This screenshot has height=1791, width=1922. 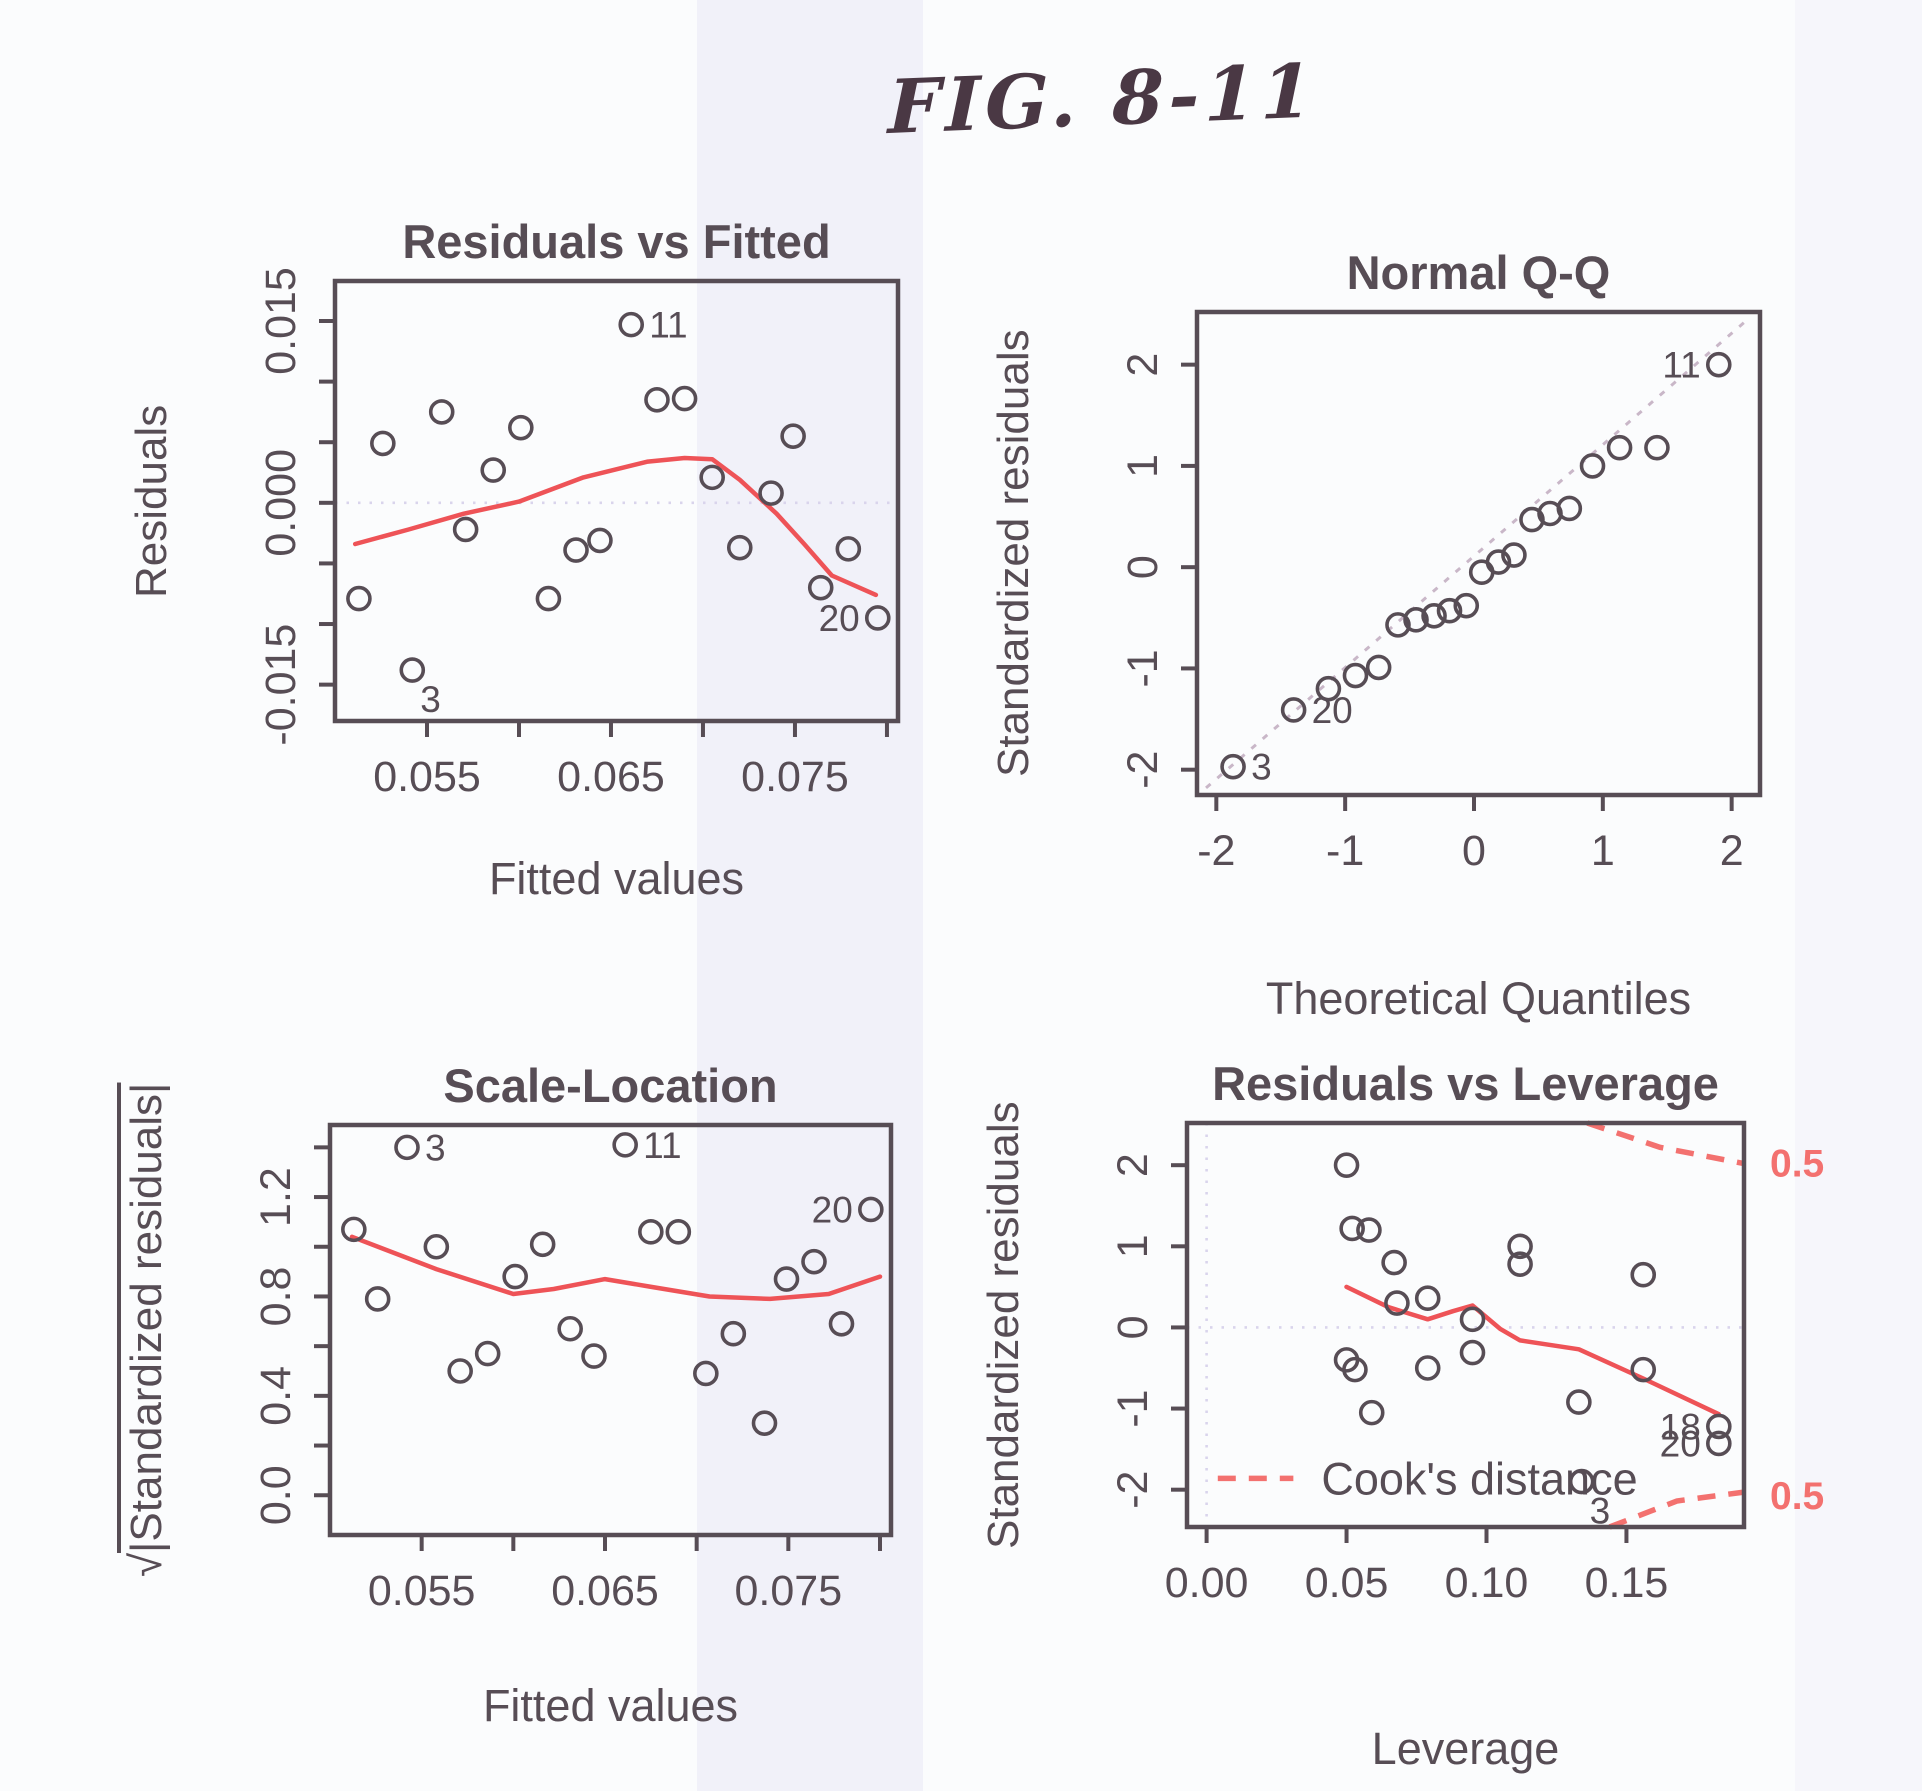 What do you see at coordinates (1441, 592) in the screenshot?
I see `plot-canvas-normal-qq: 3 20 11 -2 -1 0 1 2 2 1 0 -1 -2` at bounding box center [1441, 592].